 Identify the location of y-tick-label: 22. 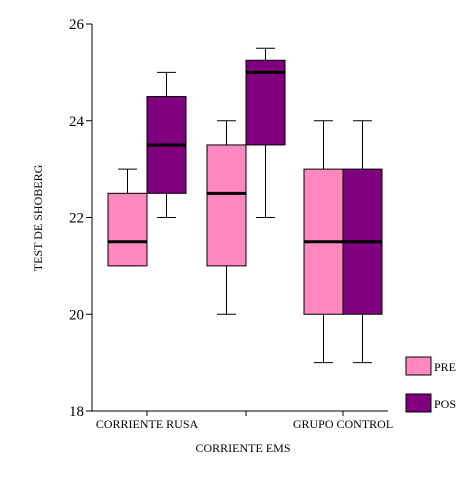
(76, 219).